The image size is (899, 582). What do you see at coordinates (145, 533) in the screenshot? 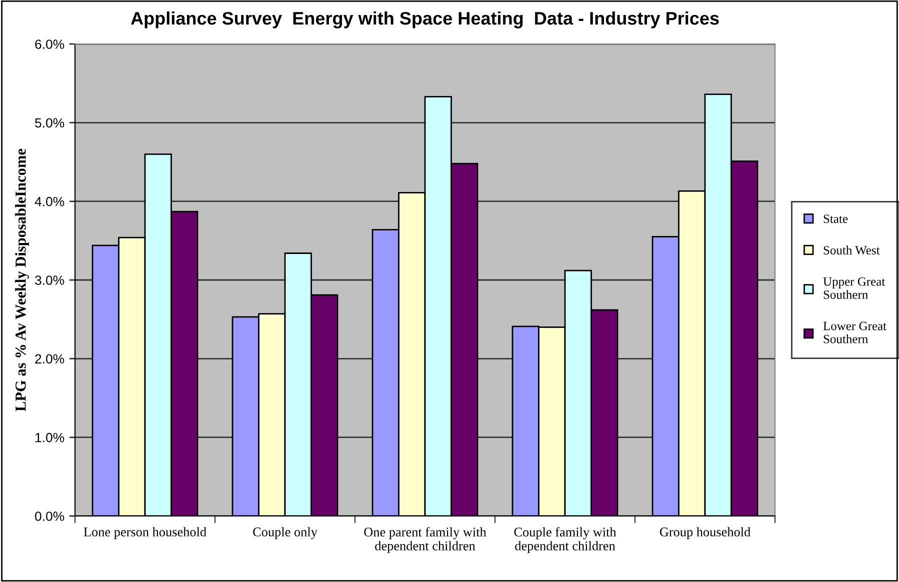
I see `x-tick-label: Lone person household` at bounding box center [145, 533].